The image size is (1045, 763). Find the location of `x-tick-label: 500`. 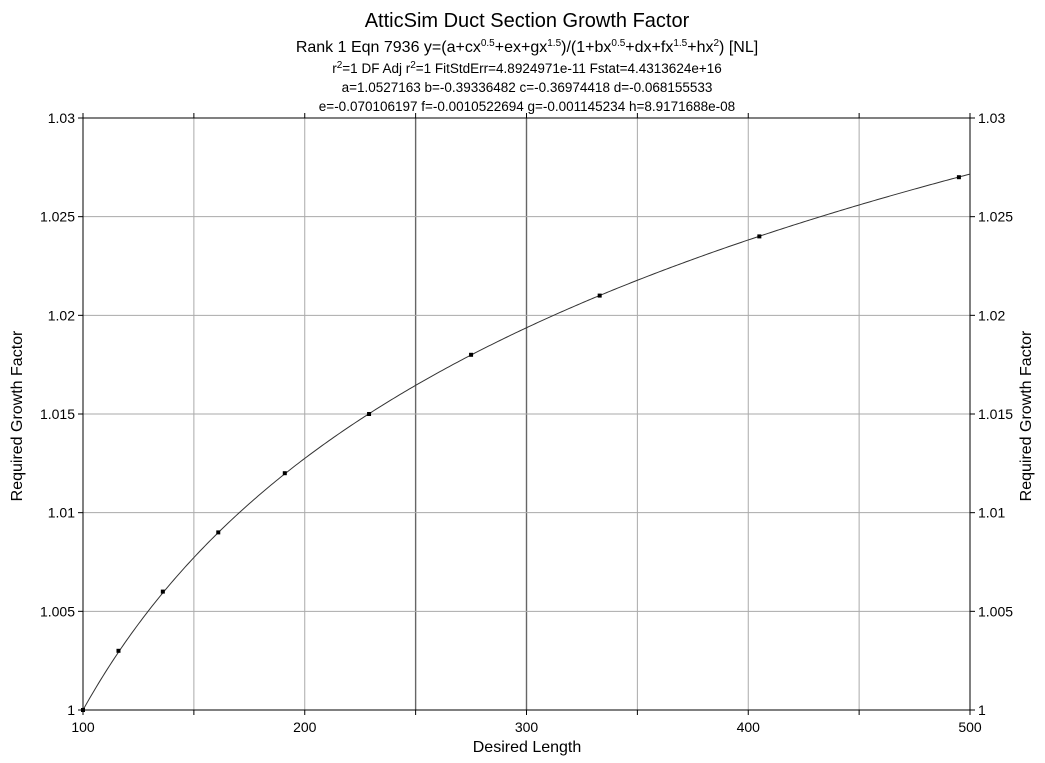

x-tick-label: 500 is located at coordinates (970, 727).